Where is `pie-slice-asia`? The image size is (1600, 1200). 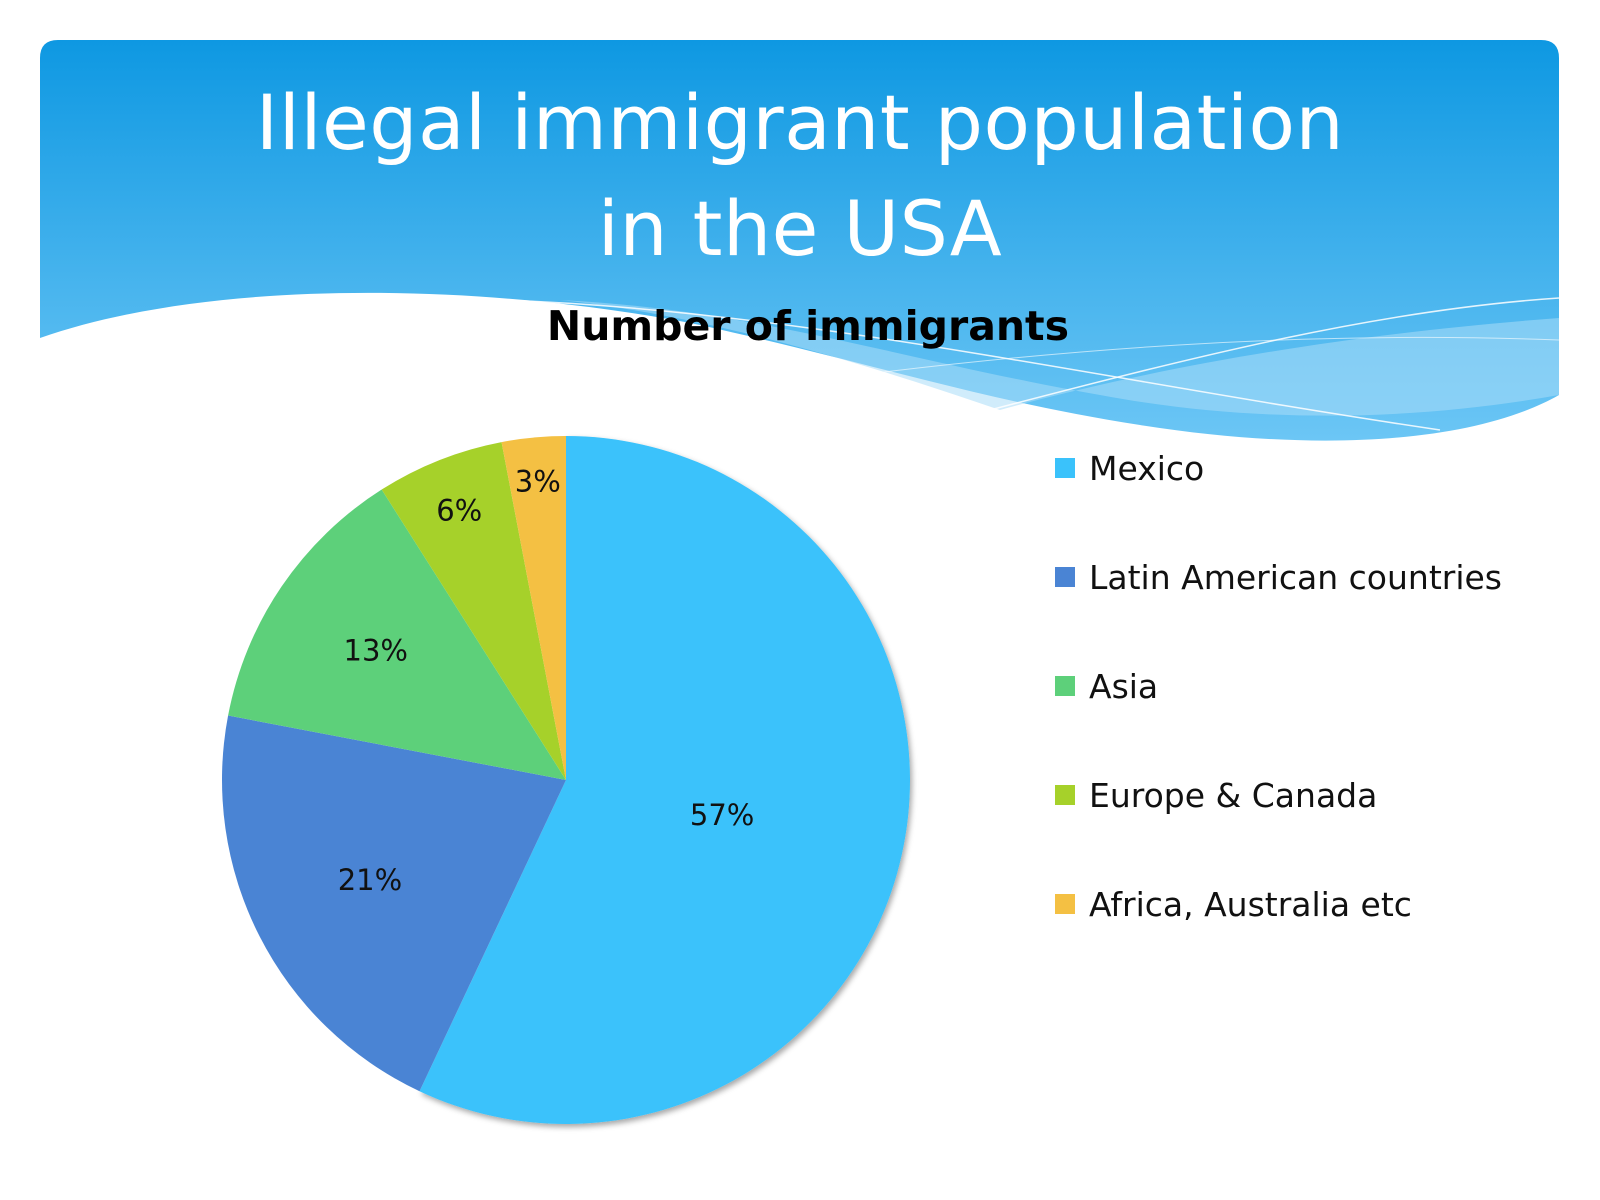 pie-slice-asia is located at coordinates (397, 634).